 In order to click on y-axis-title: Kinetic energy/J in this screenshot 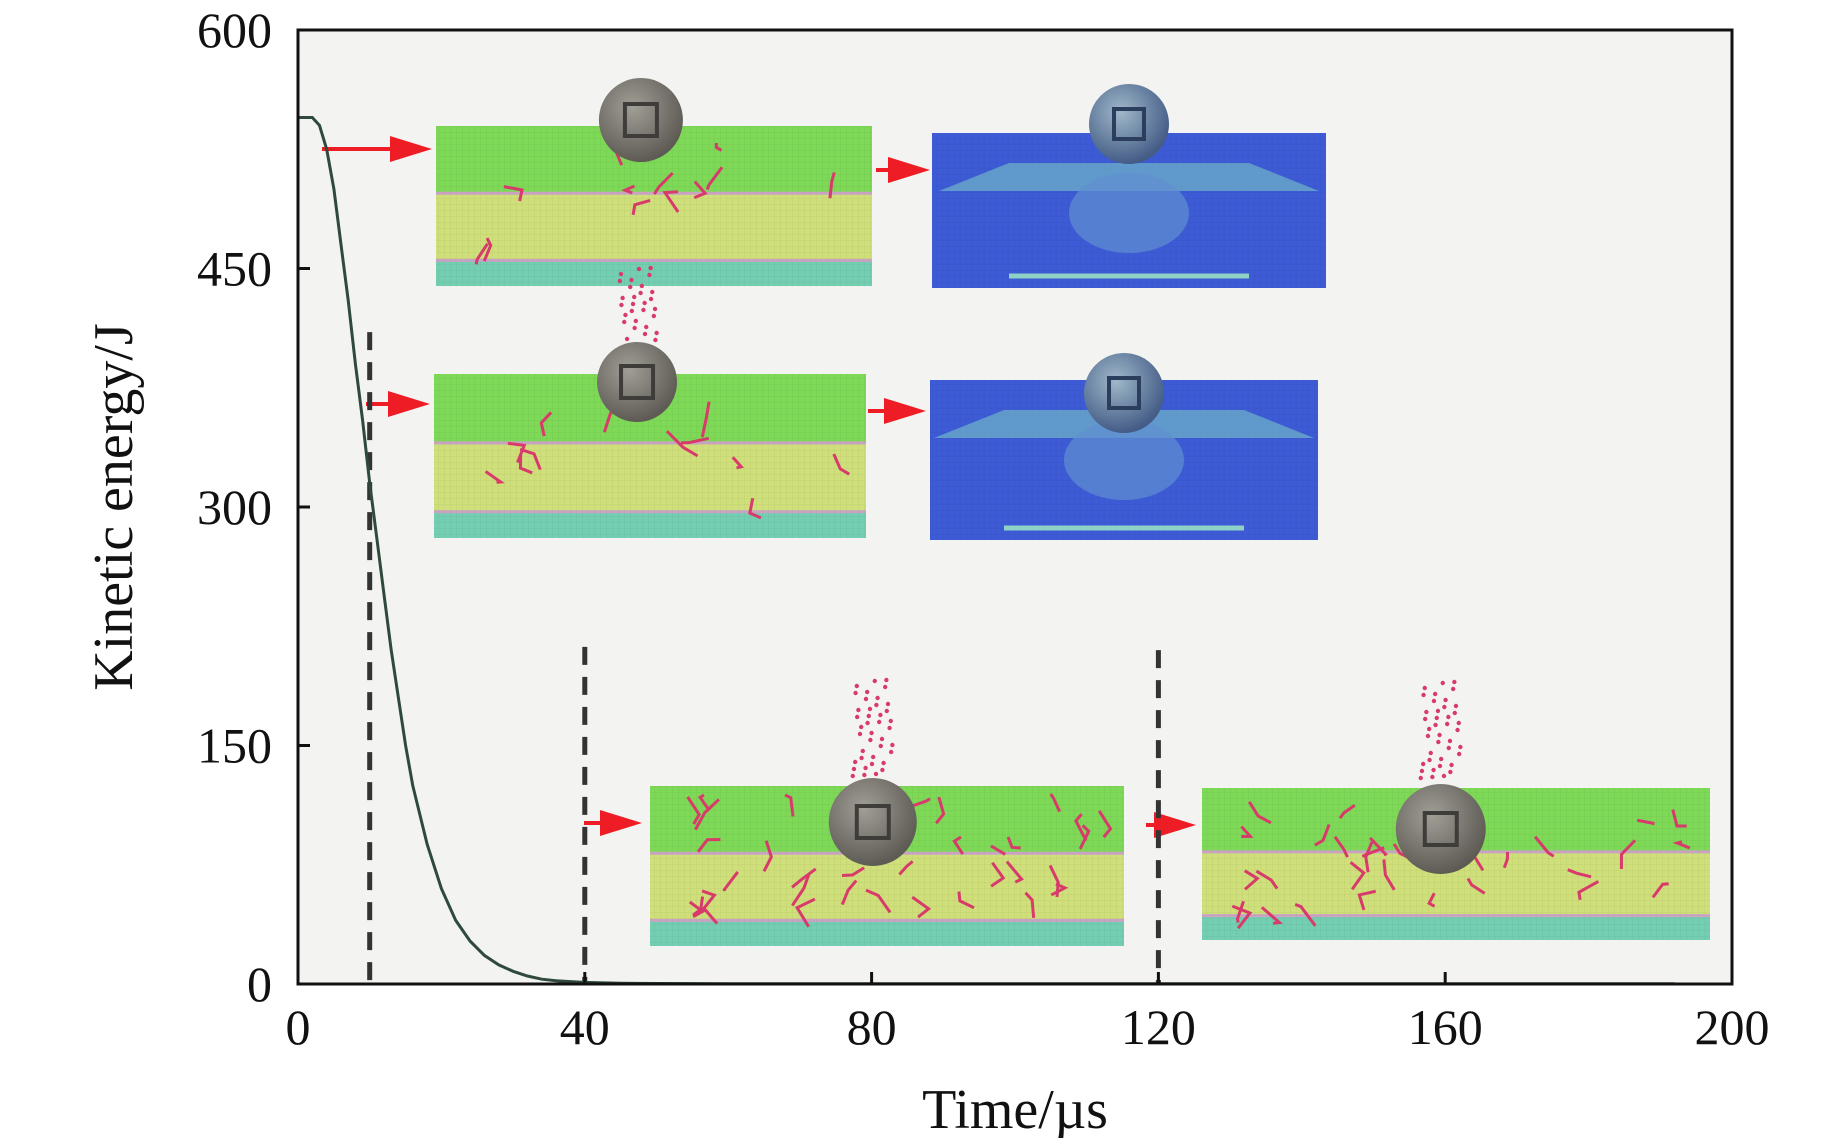, I will do `click(114, 507)`.